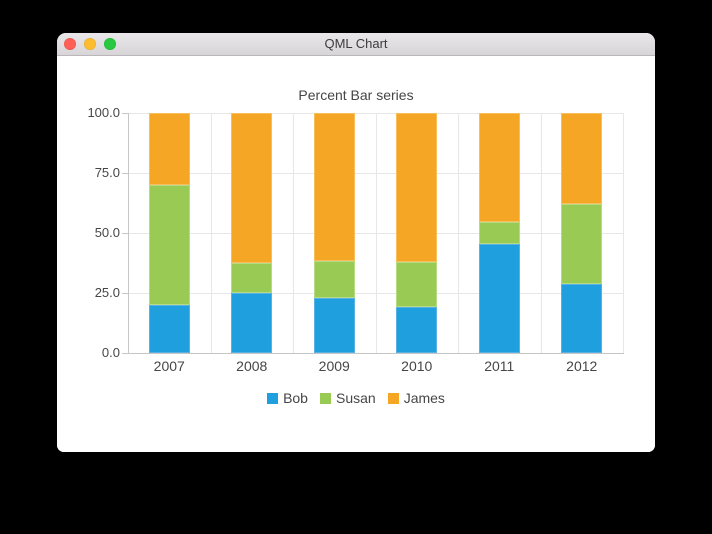 This screenshot has width=712, height=534. I want to click on legend-label: Susan, so click(355, 398).